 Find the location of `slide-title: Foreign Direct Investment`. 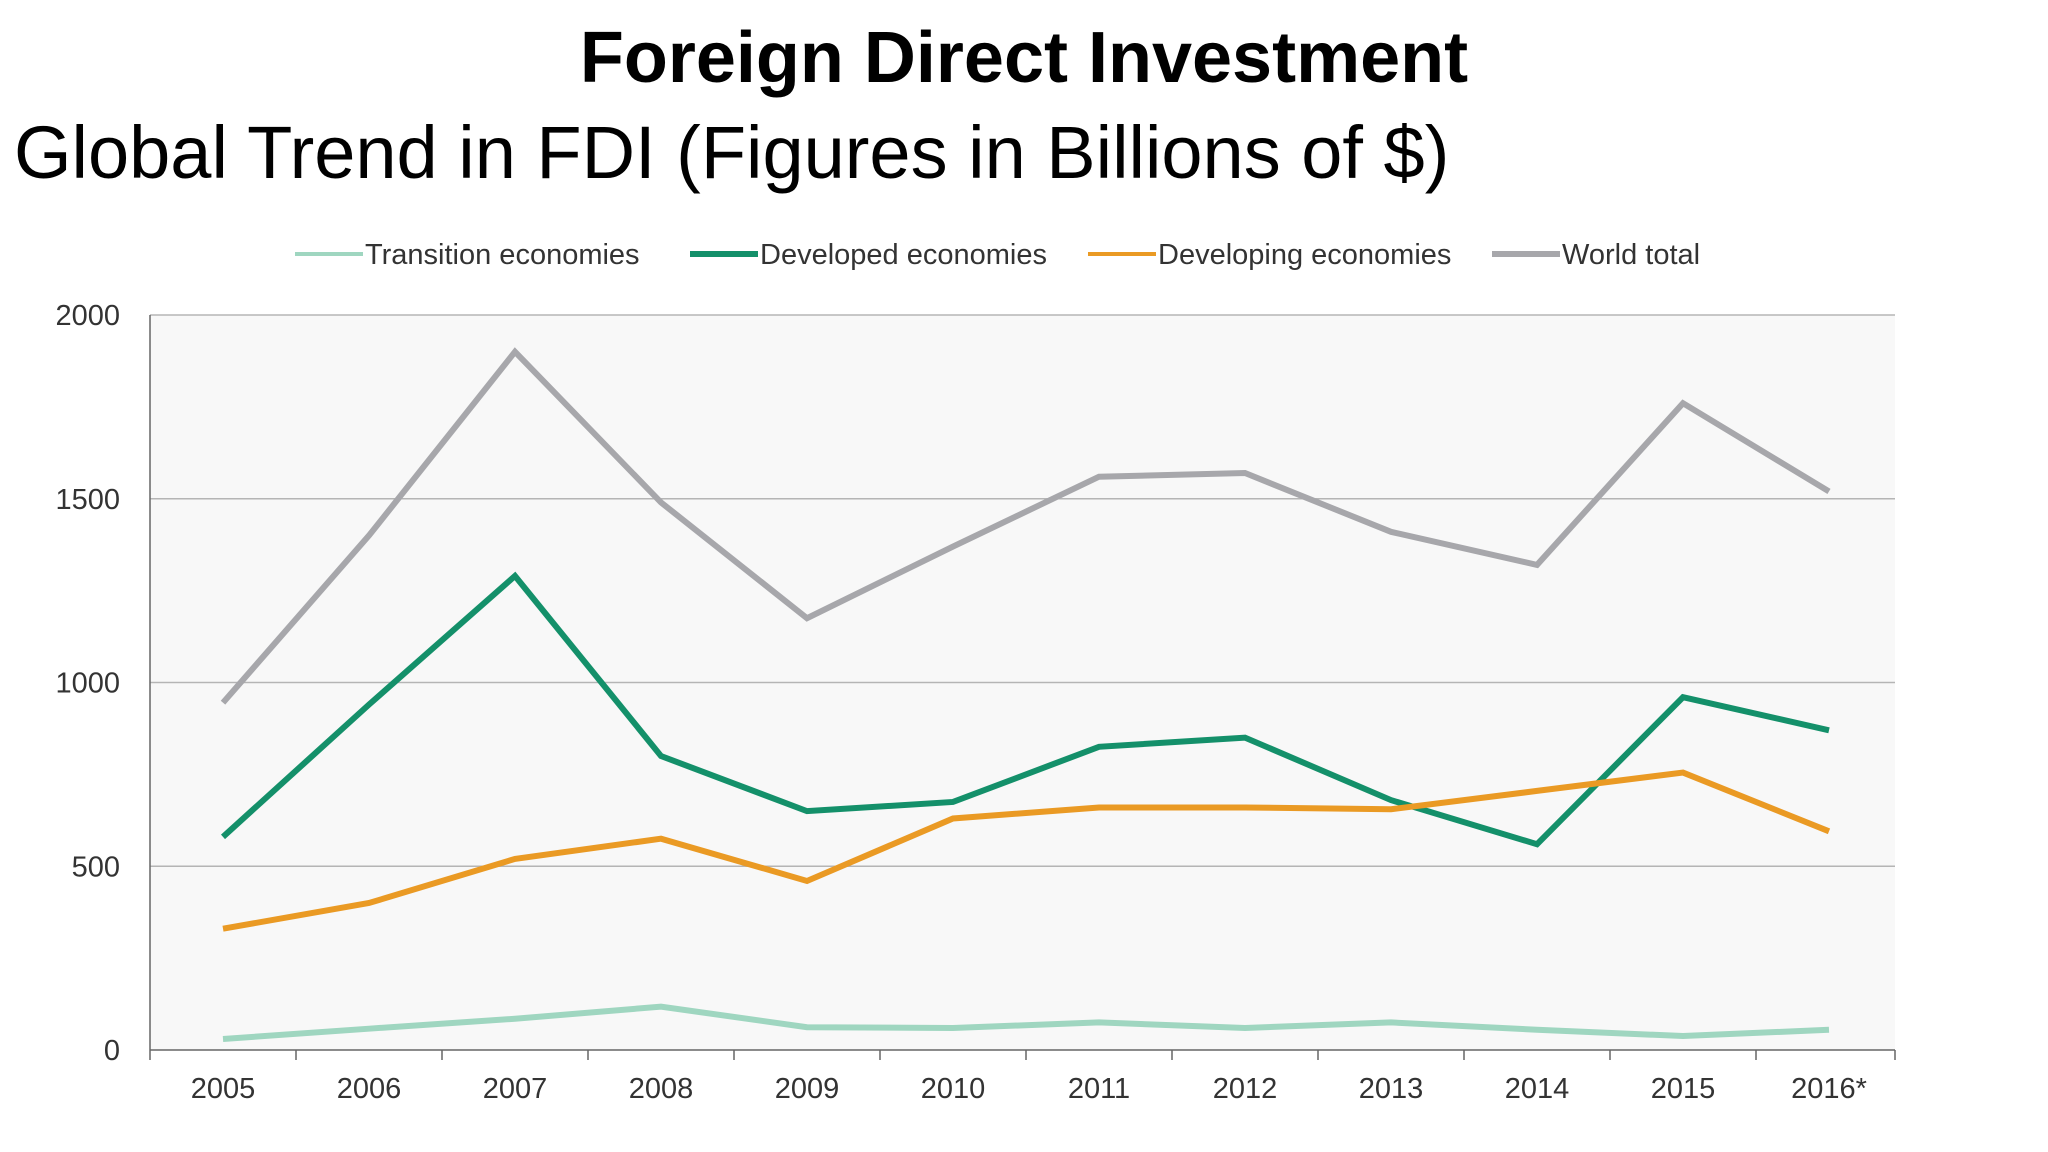

slide-title: Foreign Direct Investment is located at coordinates (1024, 58).